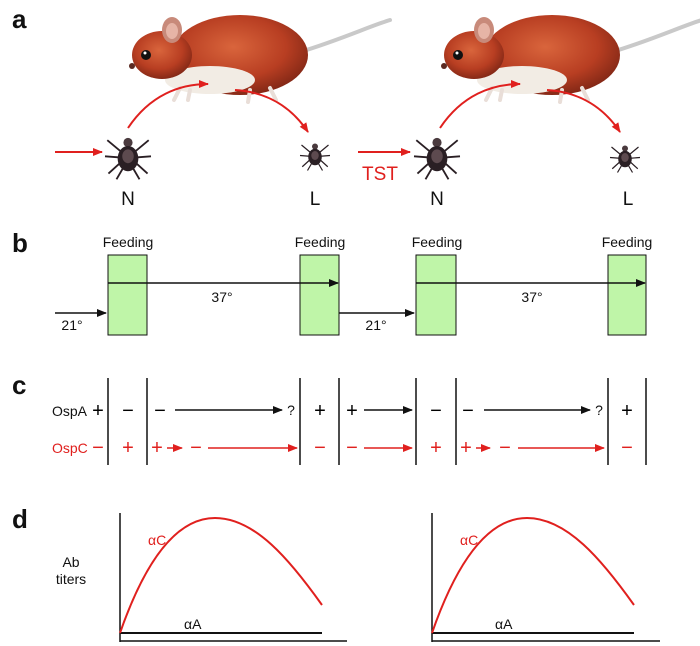 The height and width of the screenshot is (646, 700). What do you see at coordinates (70, 411) in the screenshot?
I see `row-ospa-label: OspA` at bounding box center [70, 411].